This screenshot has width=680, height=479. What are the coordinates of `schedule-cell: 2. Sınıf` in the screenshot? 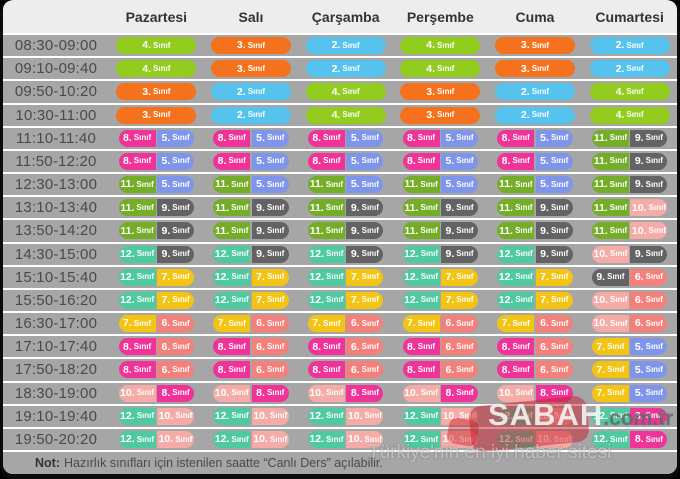 It's located at (629, 69).